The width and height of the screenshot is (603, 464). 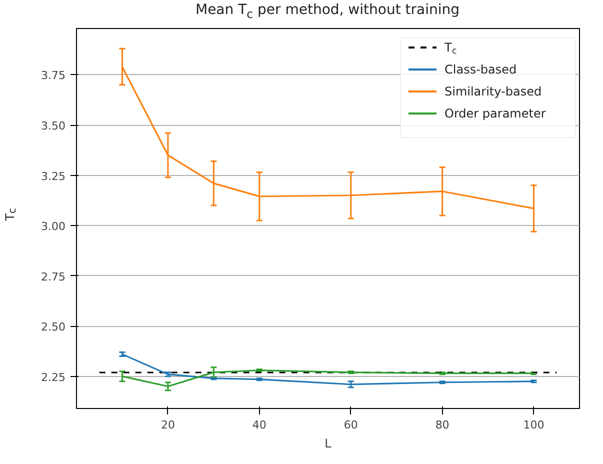 I want to click on legend-label: Similarity-based, so click(x=493, y=91).